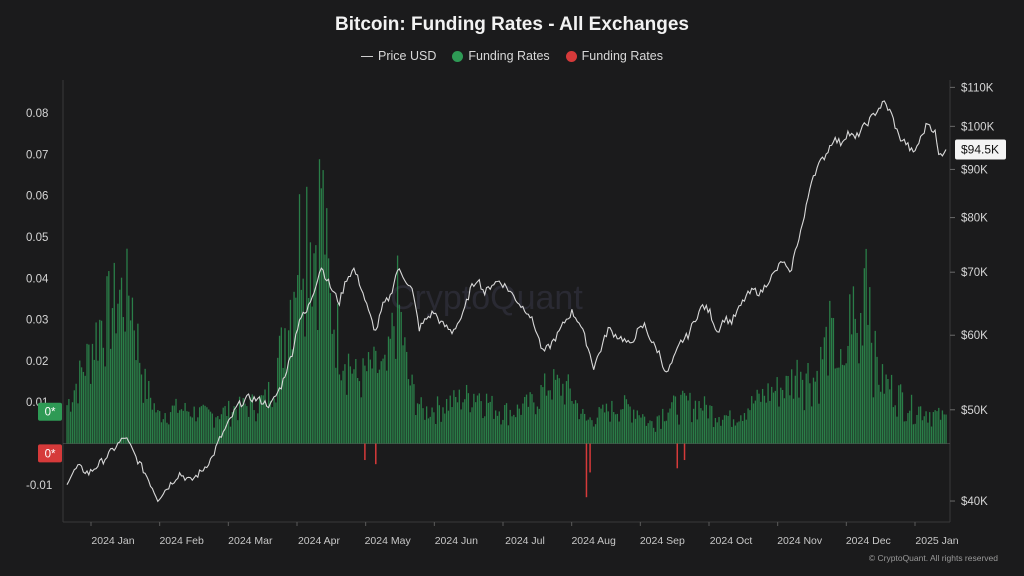 Image resolution: width=1024 pixels, height=576 pixels. Describe the element at coordinates (509, 56) in the screenshot. I see `legend-label-funding-positive: Funding Rates` at that location.